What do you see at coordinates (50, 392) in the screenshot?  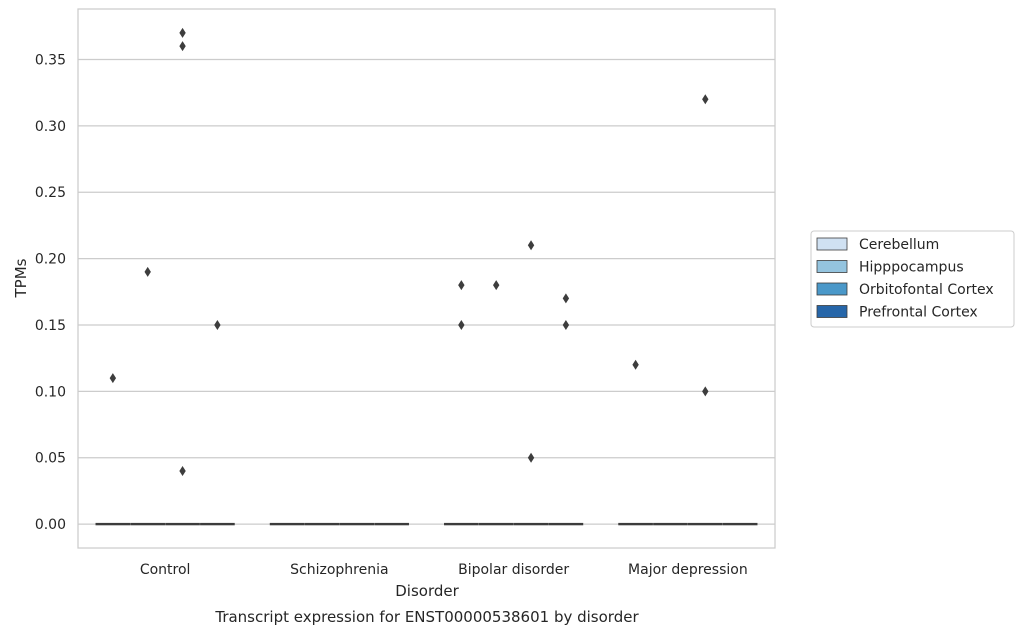 I see `y-tick-label: 0.10` at bounding box center [50, 392].